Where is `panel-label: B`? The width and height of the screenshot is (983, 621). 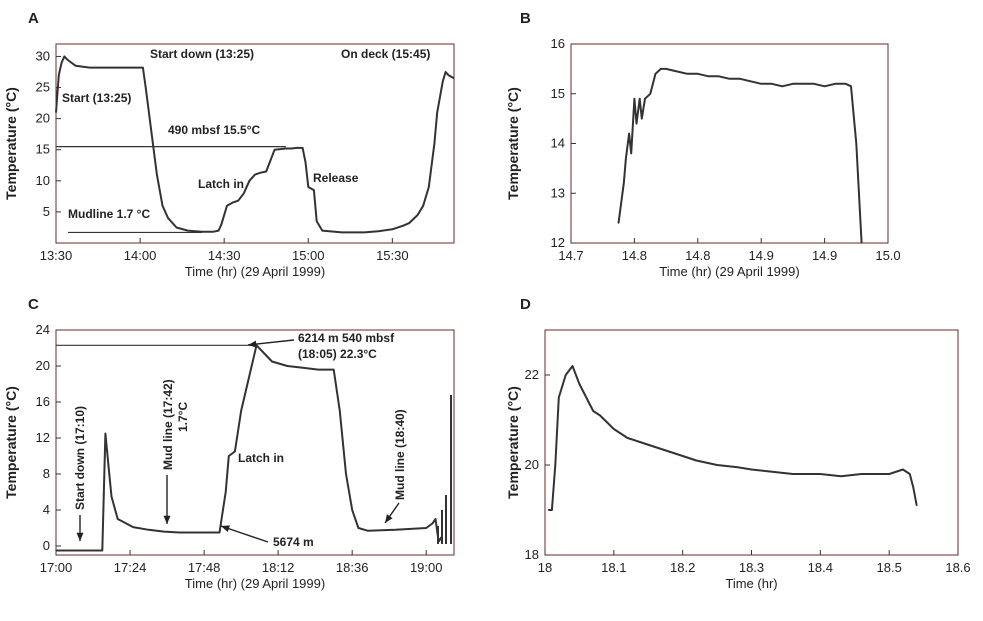 panel-label: B is located at coordinates (525, 18).